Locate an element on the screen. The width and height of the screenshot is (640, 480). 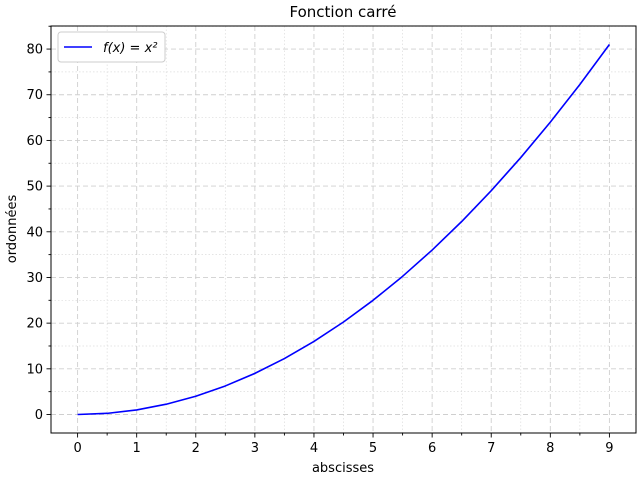
x-tick-label: 1 is located at coordinates (137, 448).